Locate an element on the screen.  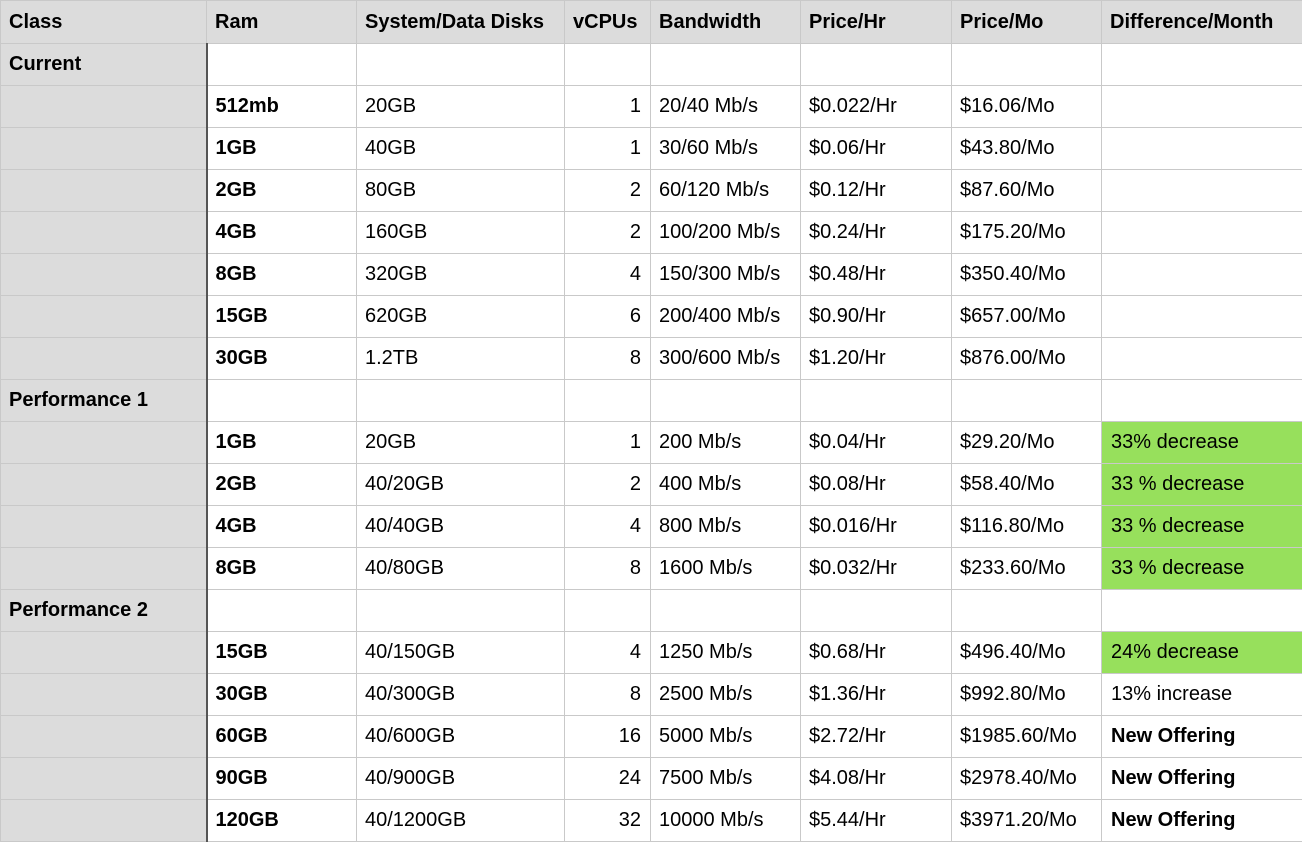
cell-difference: 33 % decrease is located at coordinates (1201, 568).